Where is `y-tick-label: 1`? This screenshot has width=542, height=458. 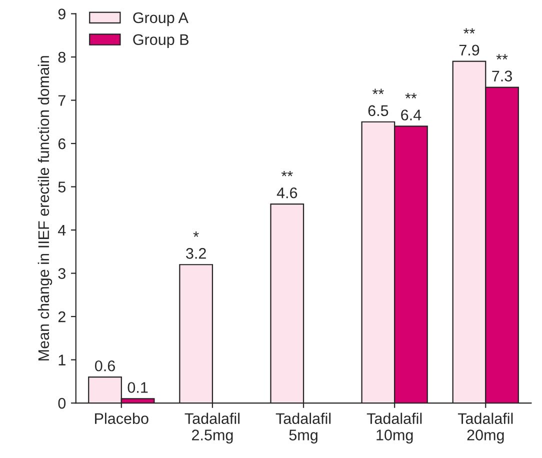
y-tick-label: 1 is located at coordinates (62, 360).